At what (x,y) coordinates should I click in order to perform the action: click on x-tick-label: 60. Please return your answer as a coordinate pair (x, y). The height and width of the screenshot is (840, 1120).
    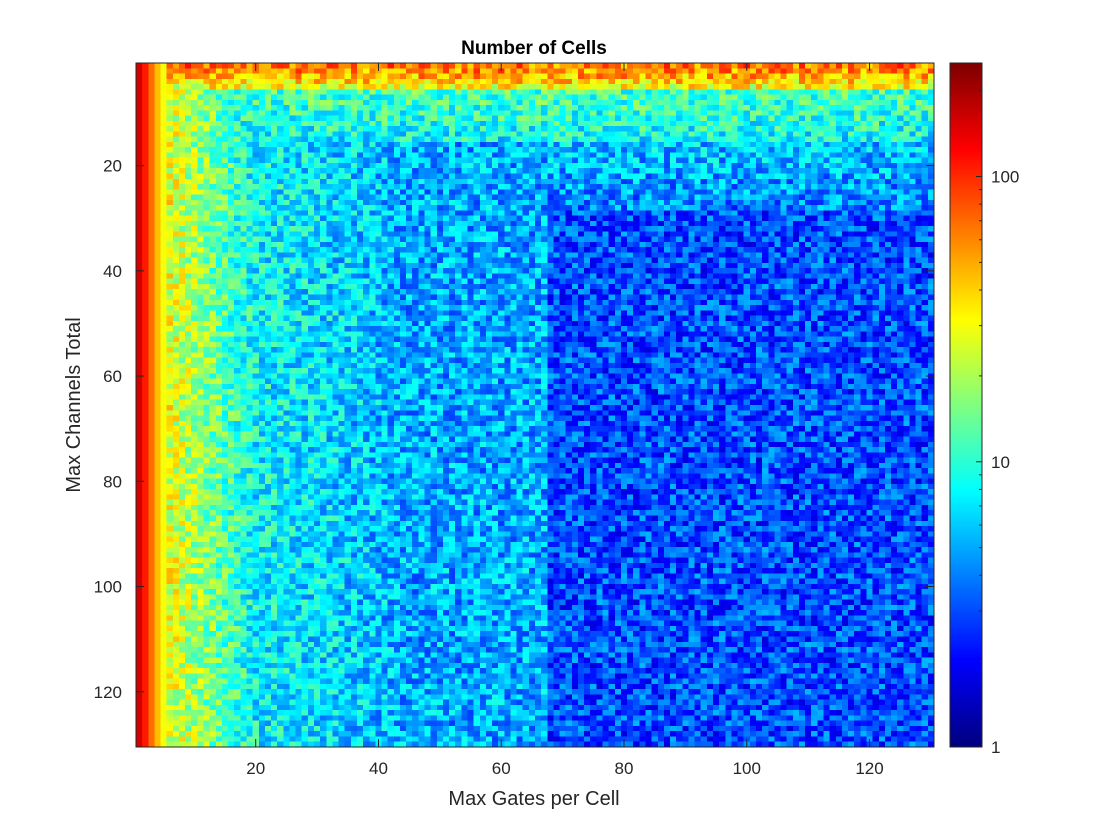
    Looking at the image, I should click on (501, 768).